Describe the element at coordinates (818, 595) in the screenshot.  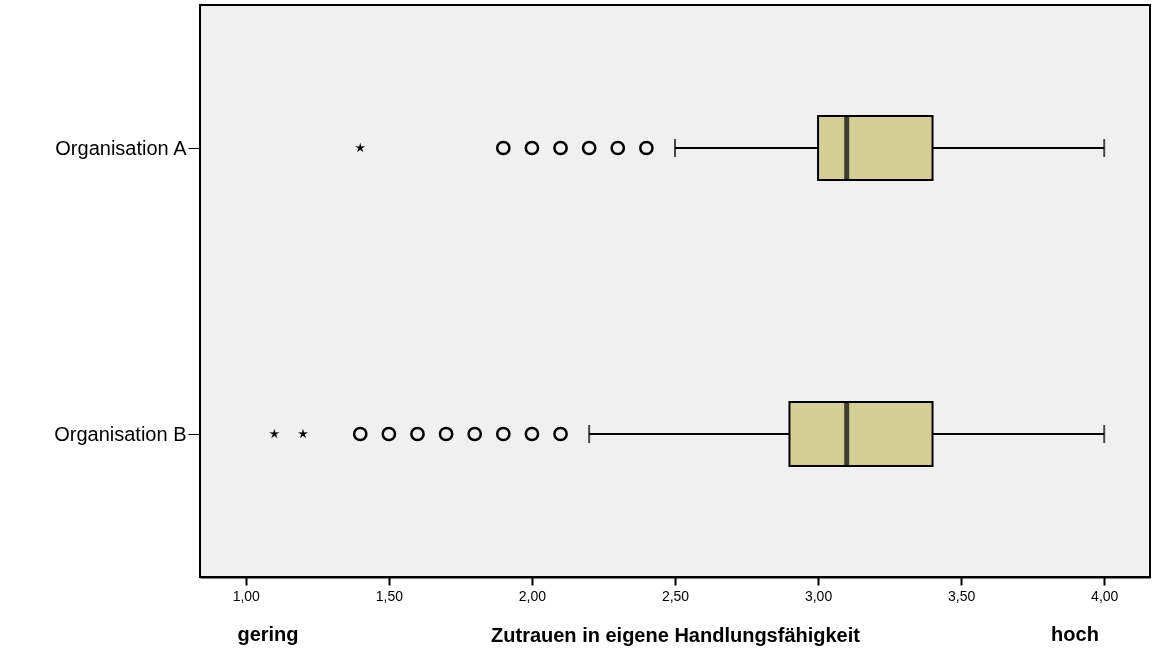
I see `x-tick-label: 3,00` at that location.